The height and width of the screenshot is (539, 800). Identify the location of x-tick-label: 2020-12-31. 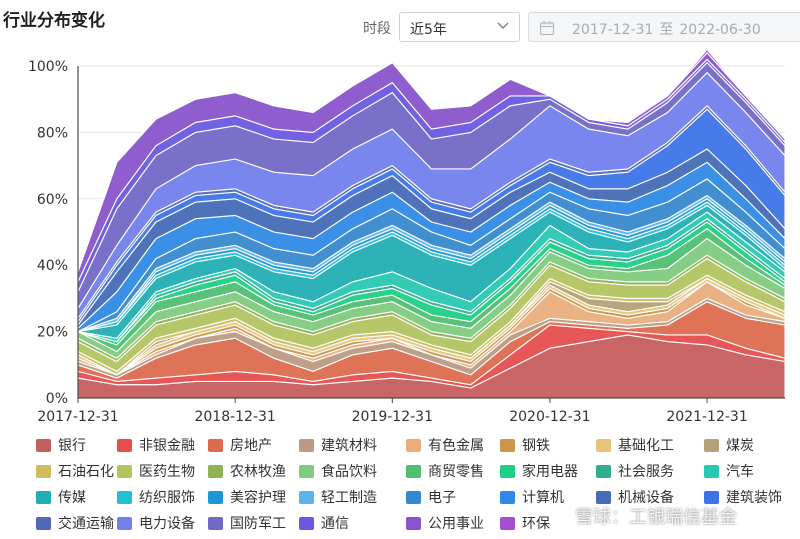
(549, 417).